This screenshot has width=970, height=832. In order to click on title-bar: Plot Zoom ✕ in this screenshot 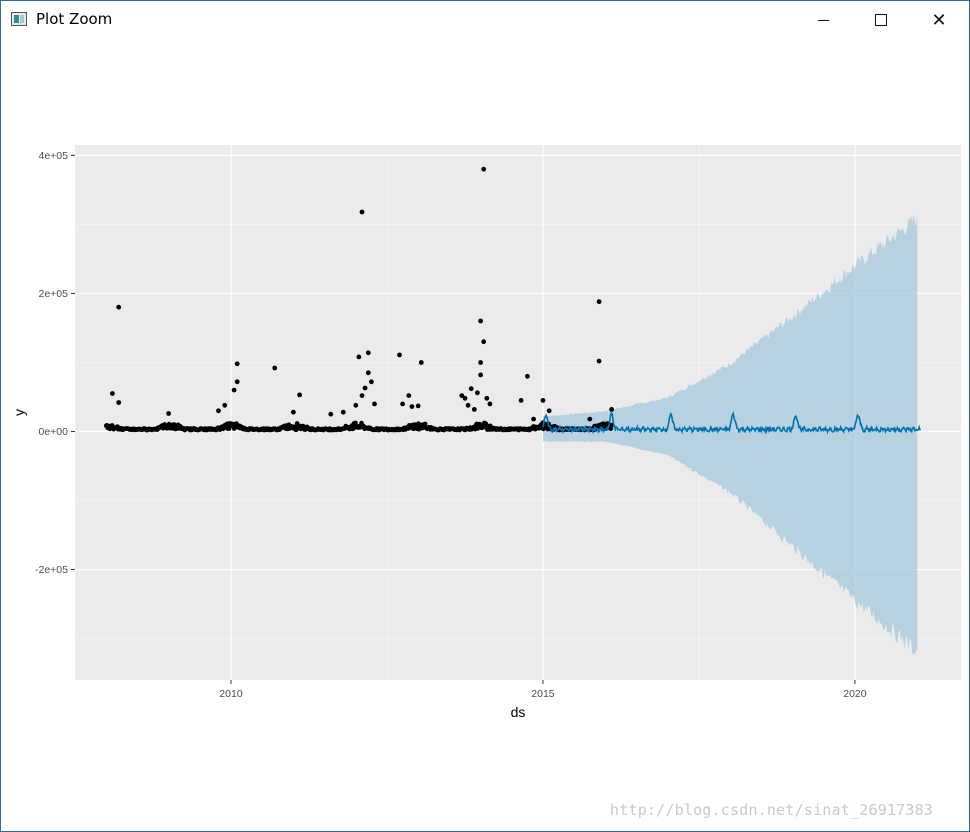, I will do `click(485, 20)`.